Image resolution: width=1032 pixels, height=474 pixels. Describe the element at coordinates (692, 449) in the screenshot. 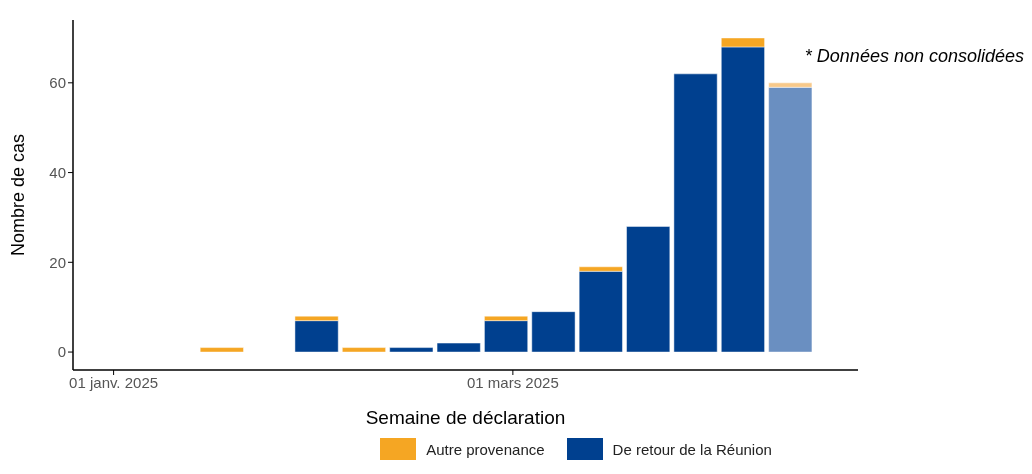

I see `legend-label: De retour de la Réunion` at that location.